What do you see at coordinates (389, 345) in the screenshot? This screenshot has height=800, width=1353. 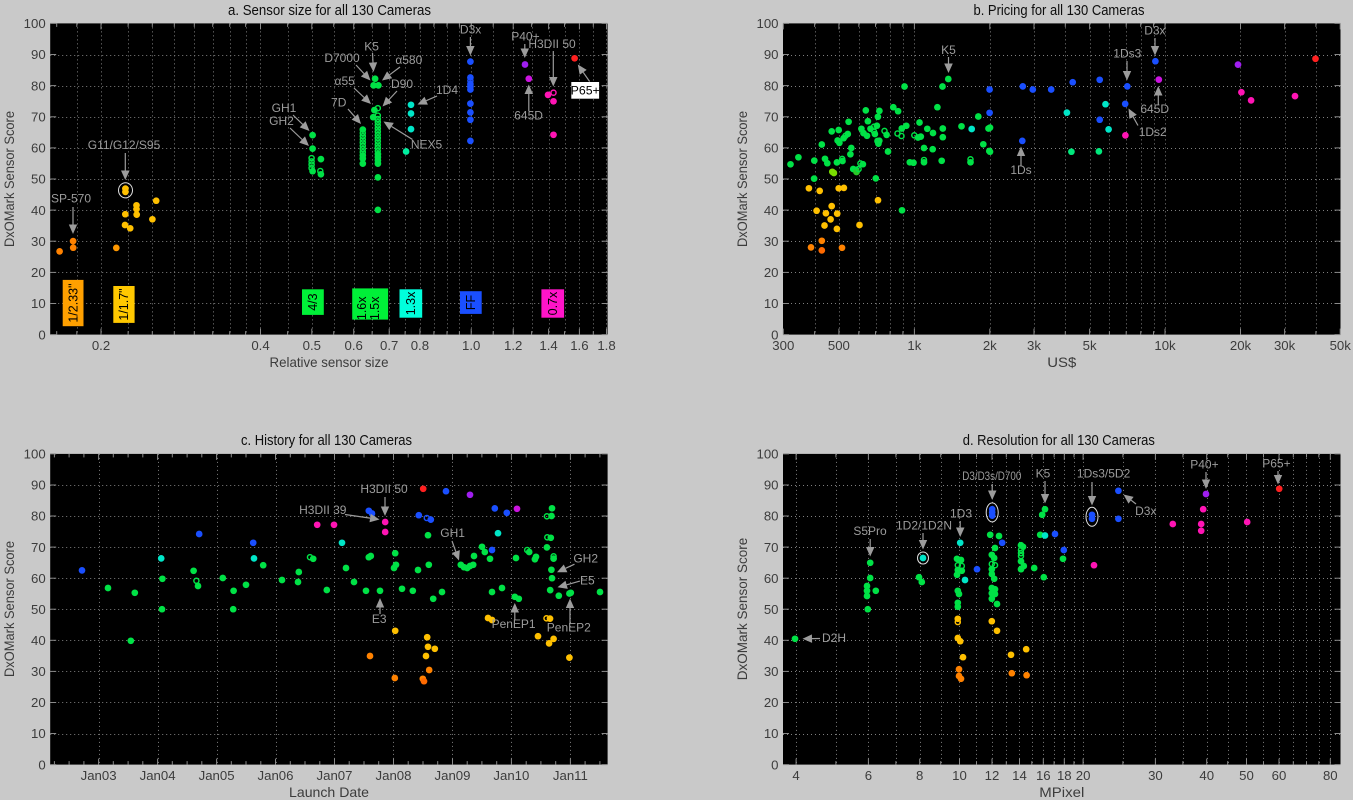 I see `svg-text: 0.7` at bounding box center [389, 345].